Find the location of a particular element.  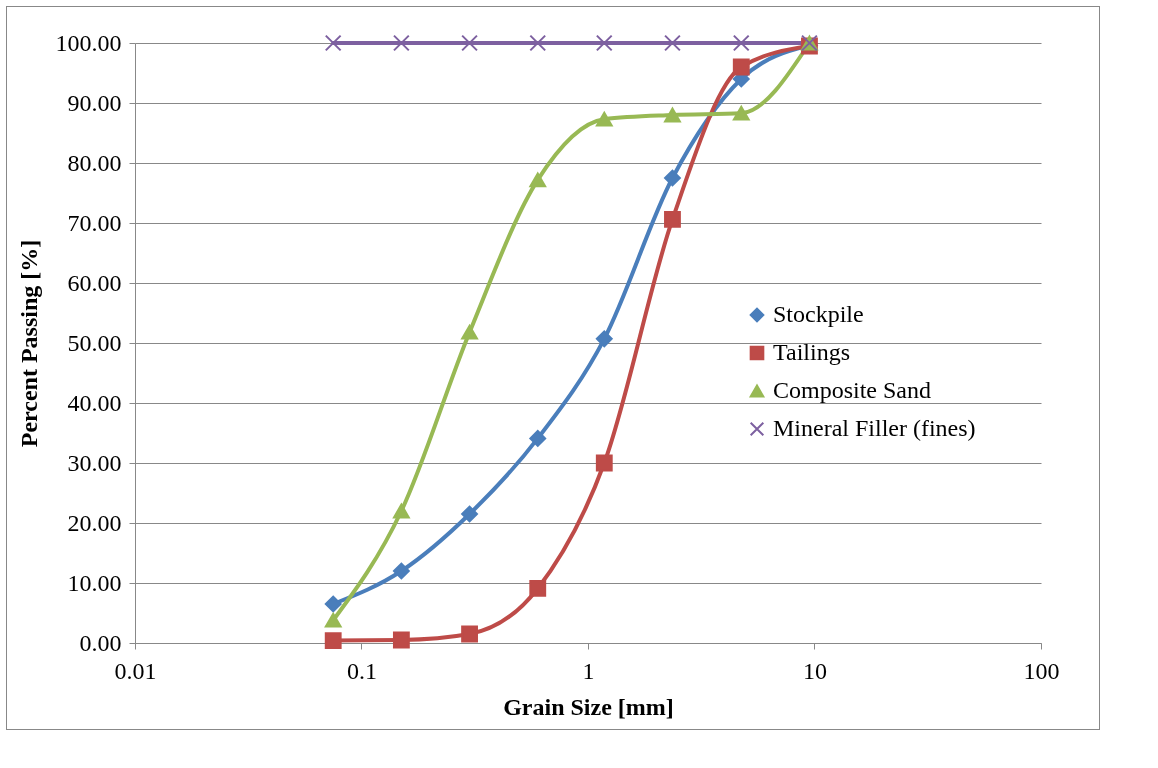

y-tick-label: 10.00 is located at coordinates (94, 582).